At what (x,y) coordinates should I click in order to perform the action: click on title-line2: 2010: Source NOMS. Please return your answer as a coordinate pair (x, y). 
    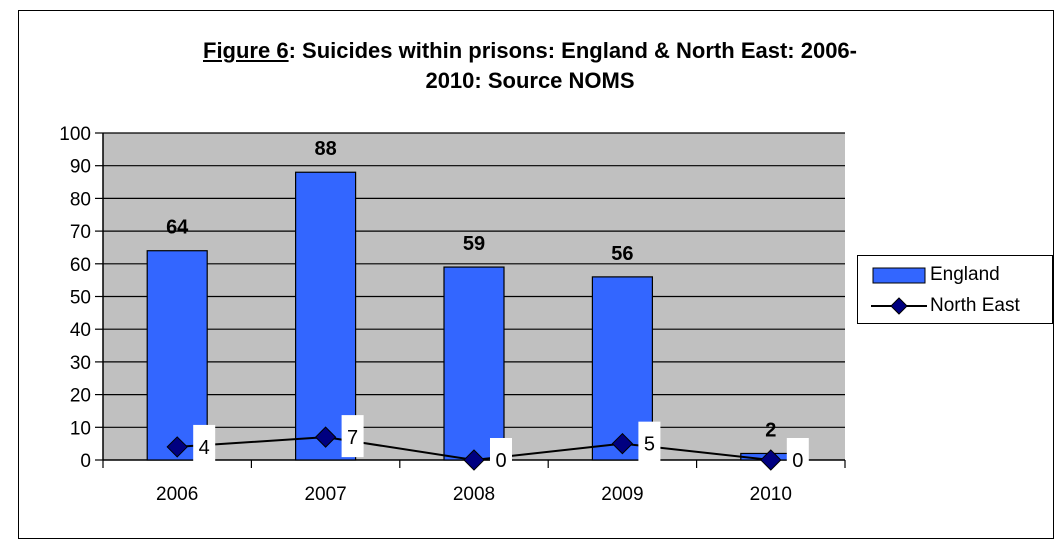
    Looking at the image, I should click on (530, 80).